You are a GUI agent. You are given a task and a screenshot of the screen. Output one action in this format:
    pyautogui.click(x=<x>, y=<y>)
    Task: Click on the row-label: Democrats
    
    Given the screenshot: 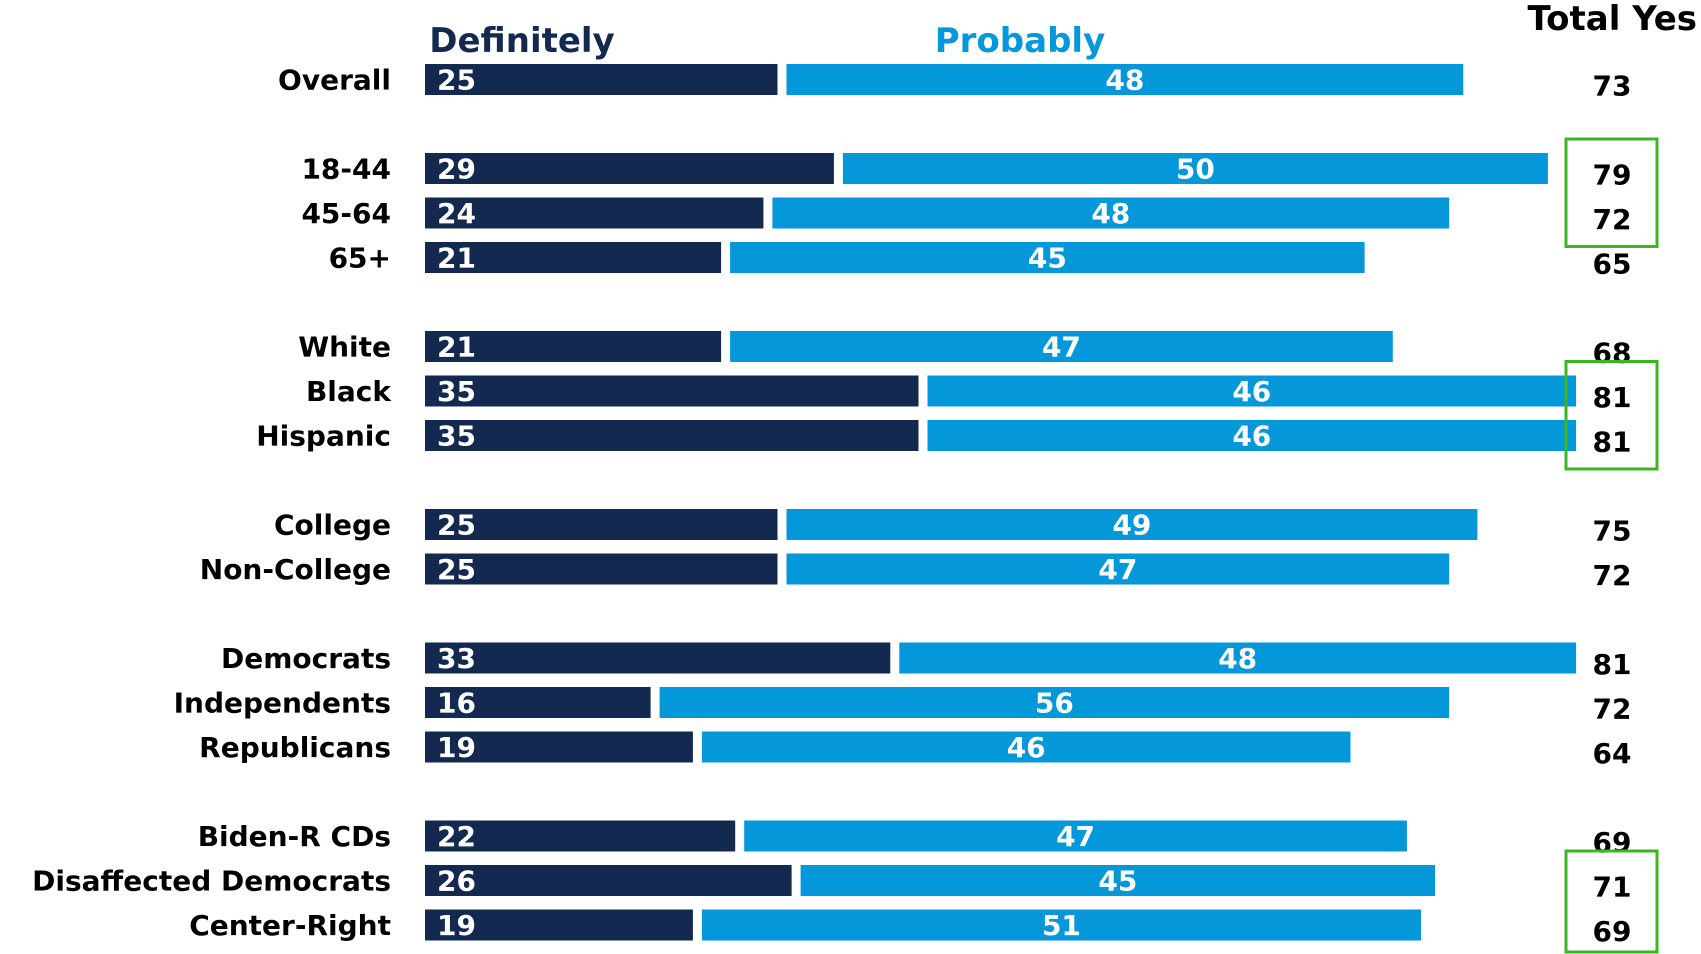 What is the action you would take?
    pyautogui.click(x=306, y=658)
    